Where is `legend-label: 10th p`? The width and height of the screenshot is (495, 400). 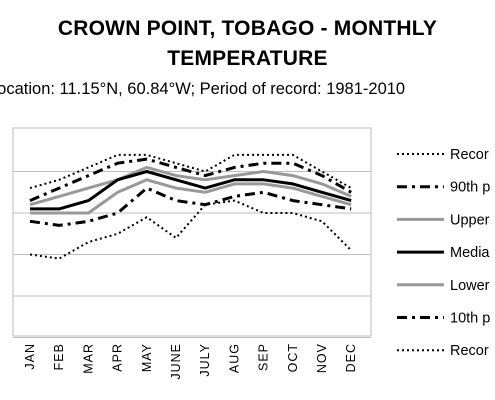
legend-label: 10th p is located at coordinates (470, 319).